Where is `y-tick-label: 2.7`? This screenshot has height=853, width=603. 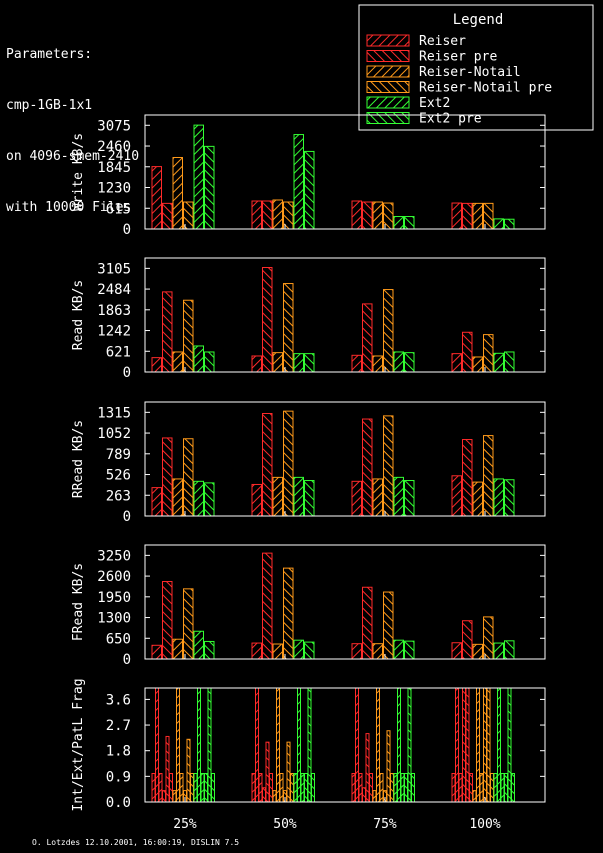 y-tick-label: 2.7 is located at coordinates (118, 726).